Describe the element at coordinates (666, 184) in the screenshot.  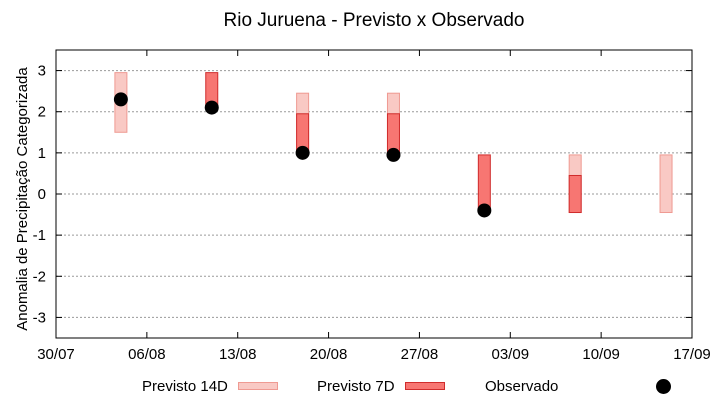
I see `forecast-14d-bar` at that location.